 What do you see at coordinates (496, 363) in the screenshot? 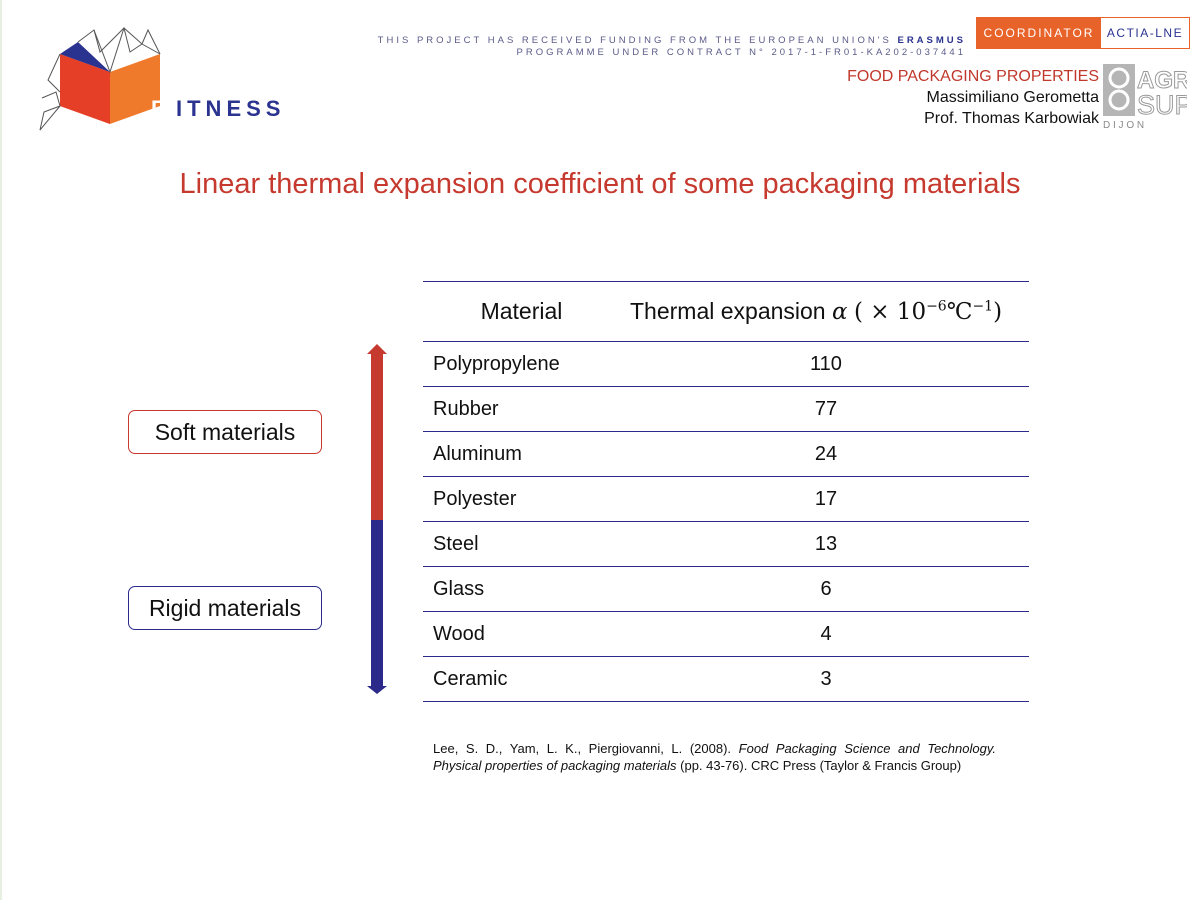
I see `material-cell: Polypropylene` at bounding box center [496, 363].